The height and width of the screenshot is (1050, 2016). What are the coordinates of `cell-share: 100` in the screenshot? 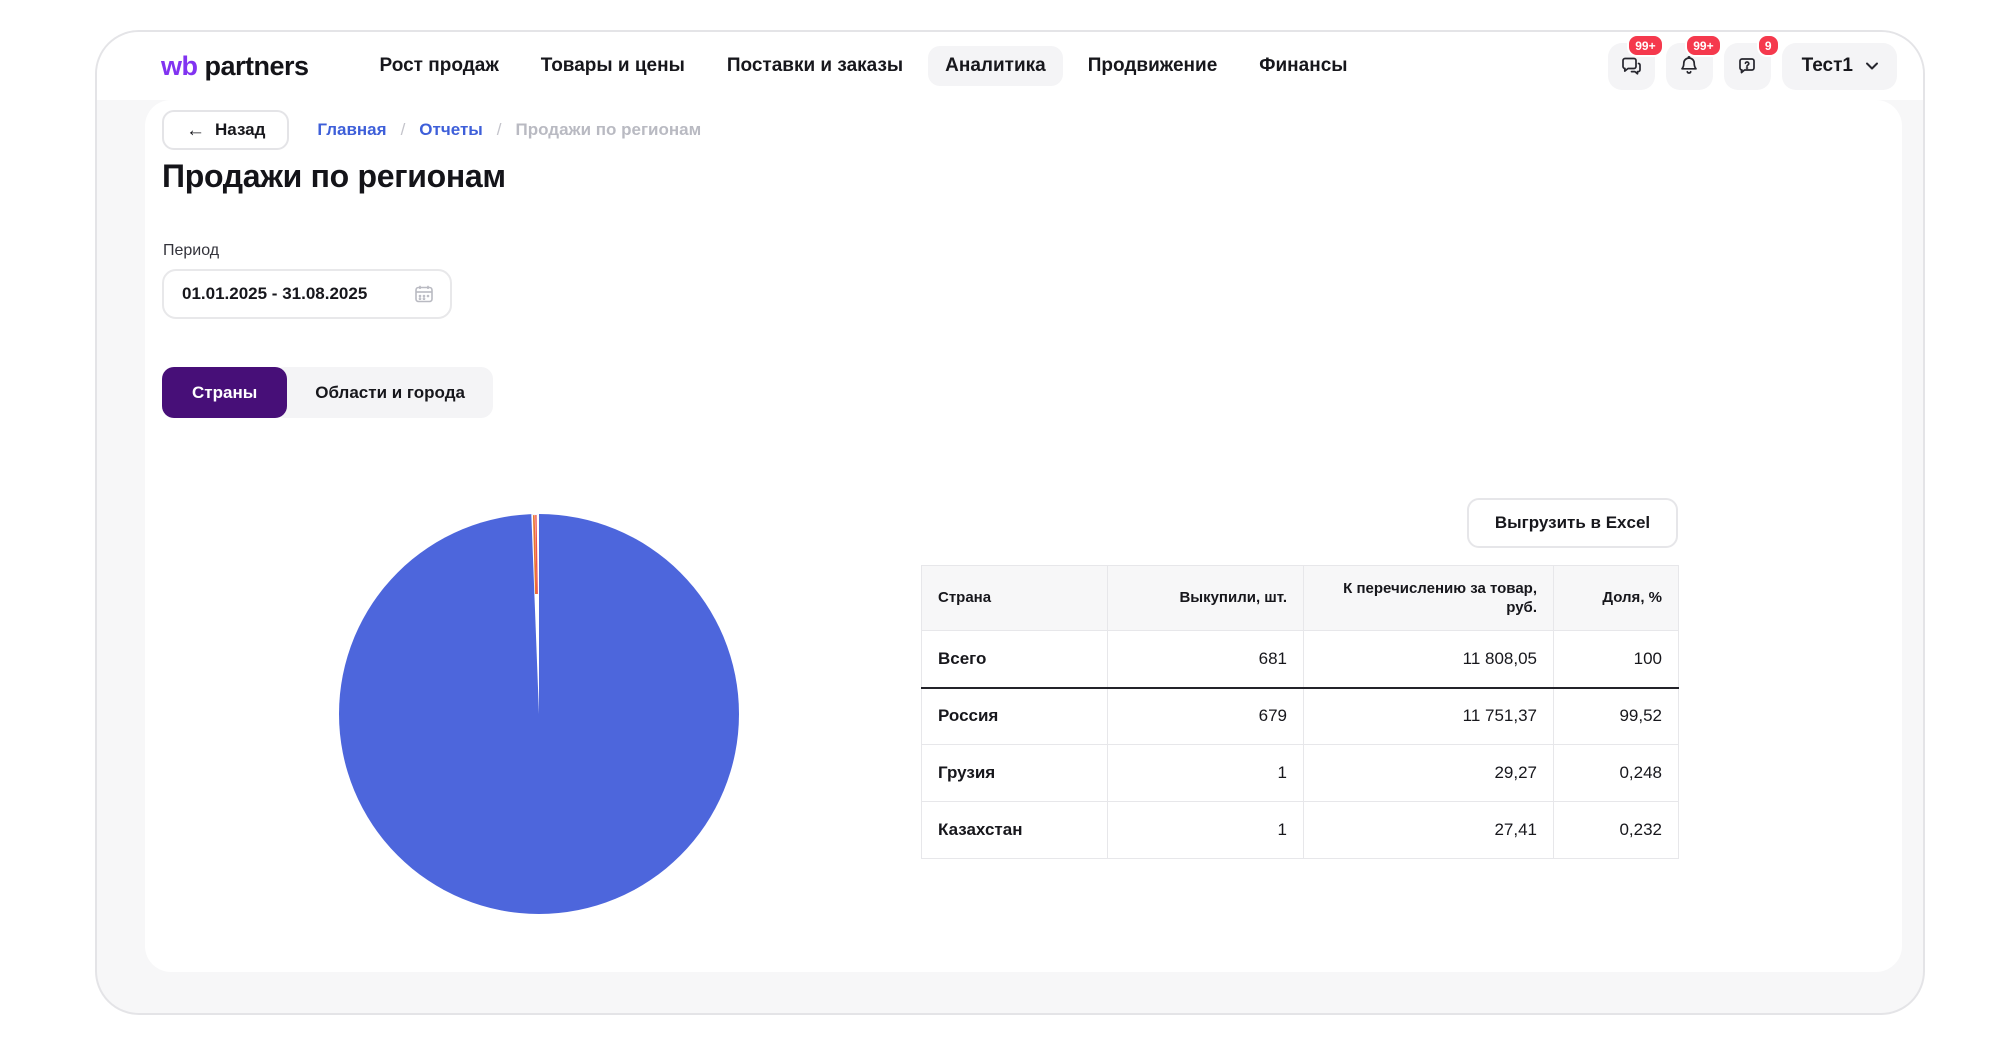 It's located at (1616, 659).